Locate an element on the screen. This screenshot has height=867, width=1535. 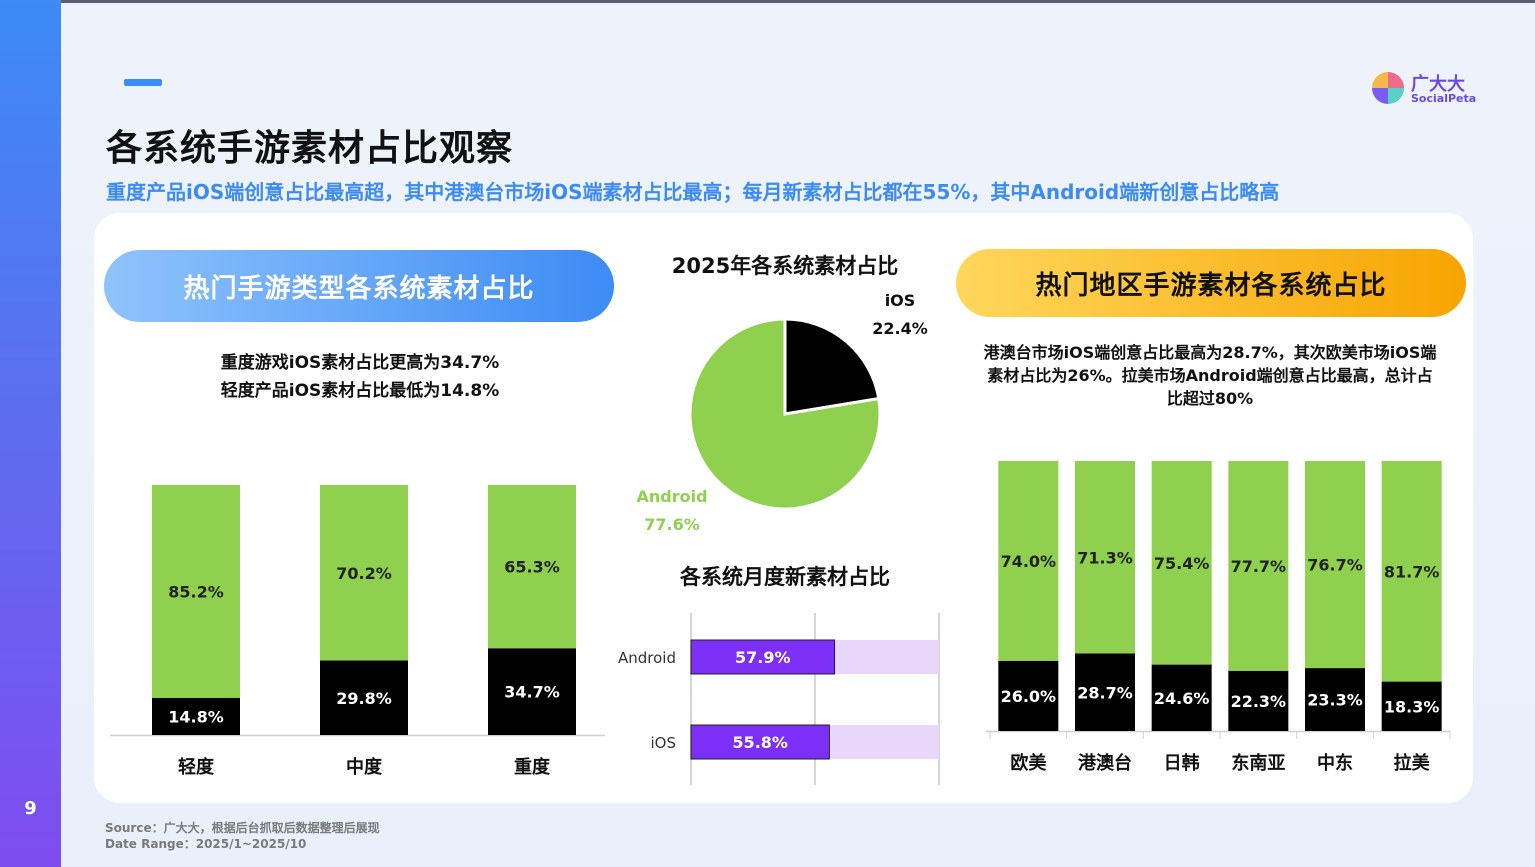
bar-label-android: 85.2% is located at coordinates (196, 592).